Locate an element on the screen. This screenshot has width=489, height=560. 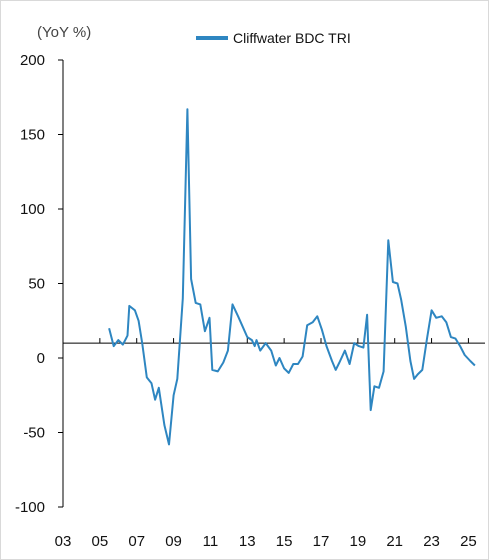
x-tick-label: 17 is located at coordinates (321, 541).